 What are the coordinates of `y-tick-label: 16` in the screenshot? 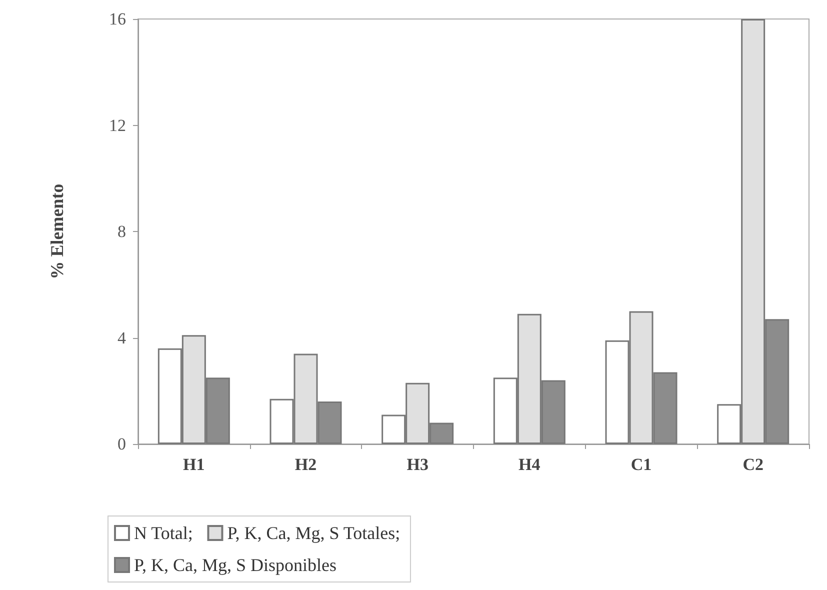 It's located at (117, 19).